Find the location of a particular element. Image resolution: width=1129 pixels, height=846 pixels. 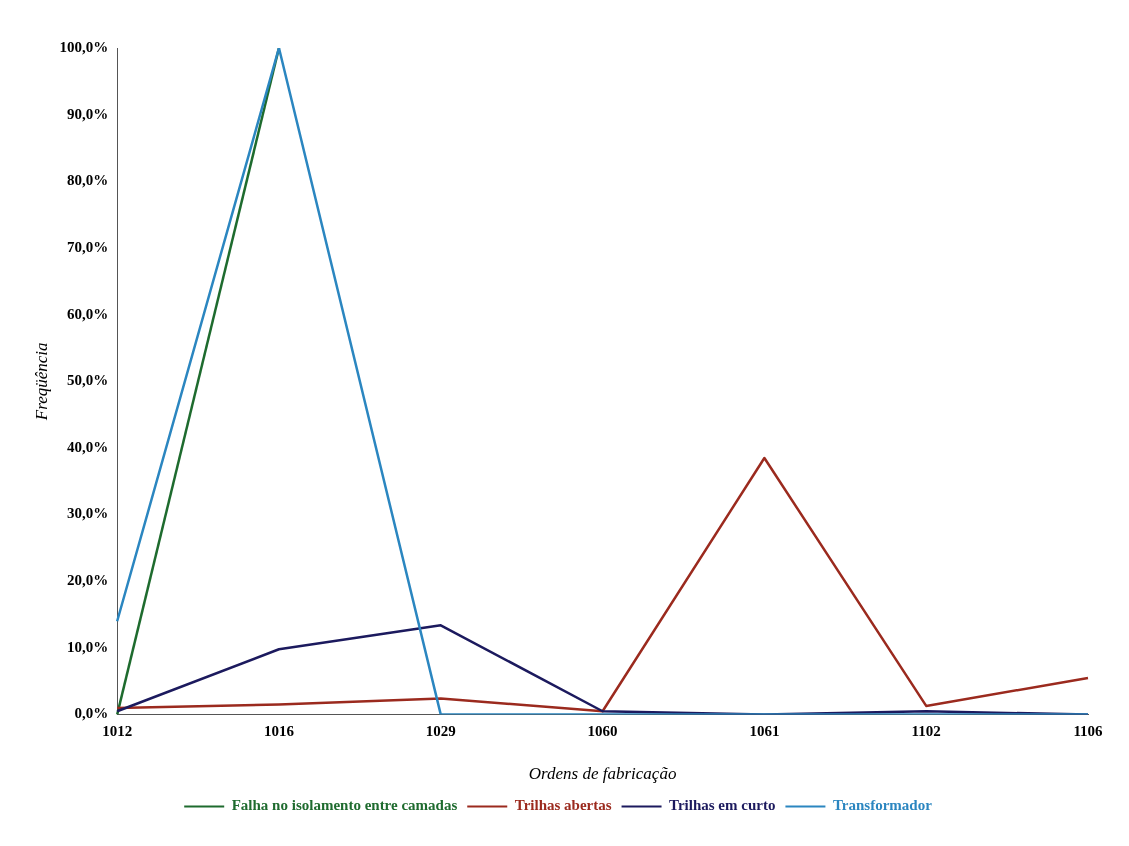

y-tick-label: 50,0% is located at coordinates (87, 380).